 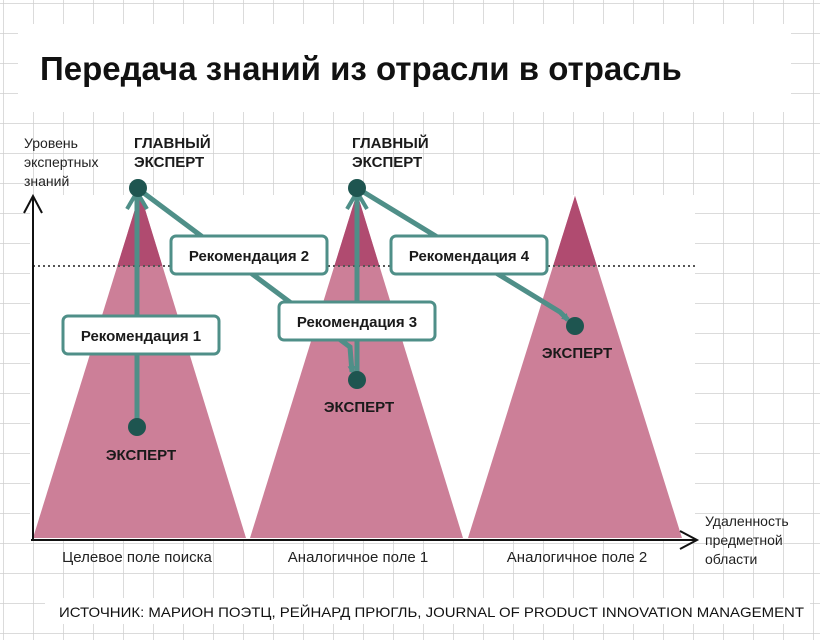 I want to click on expert-label-2: ЭКСПЕРТ, so click(x=359, y=407).